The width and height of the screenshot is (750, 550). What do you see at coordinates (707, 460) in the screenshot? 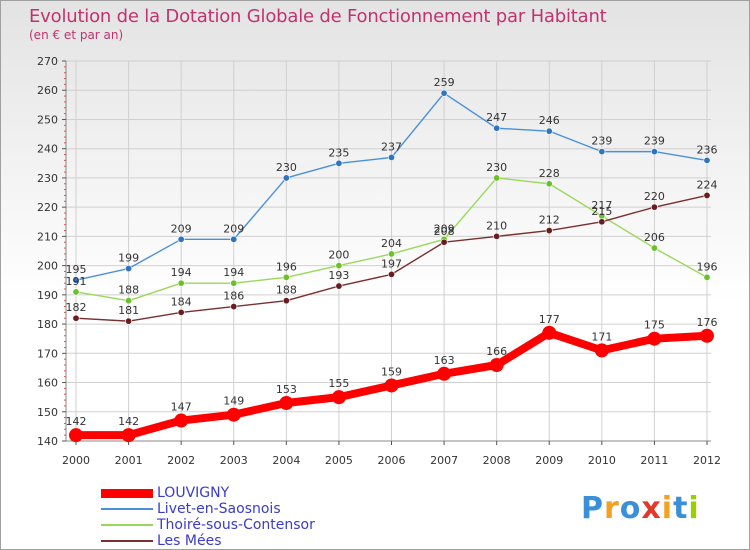
I see `x-tick-label: 2012` at bounding box center [707, 460].